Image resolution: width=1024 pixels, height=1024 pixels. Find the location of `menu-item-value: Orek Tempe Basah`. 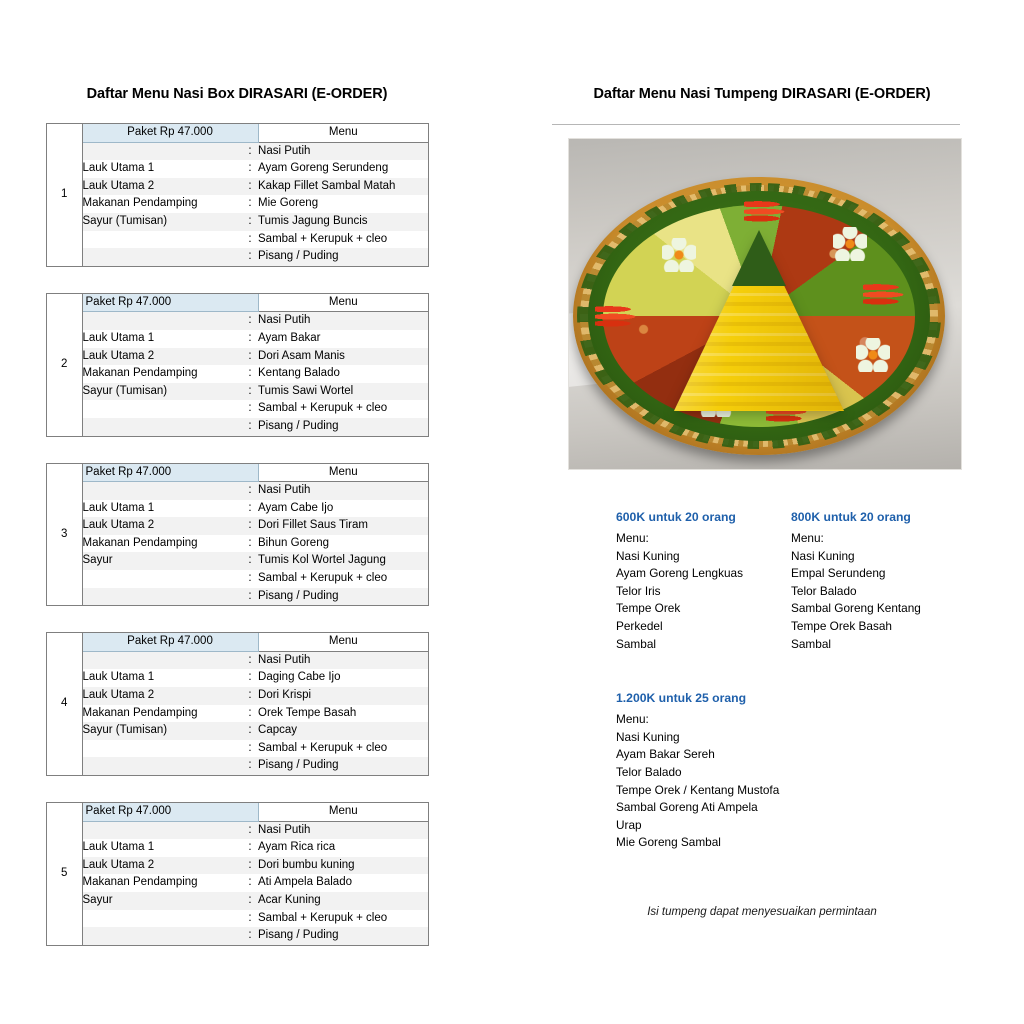

menu-item-value: Orek Tempe Basah is located at coordinates (343, 713).